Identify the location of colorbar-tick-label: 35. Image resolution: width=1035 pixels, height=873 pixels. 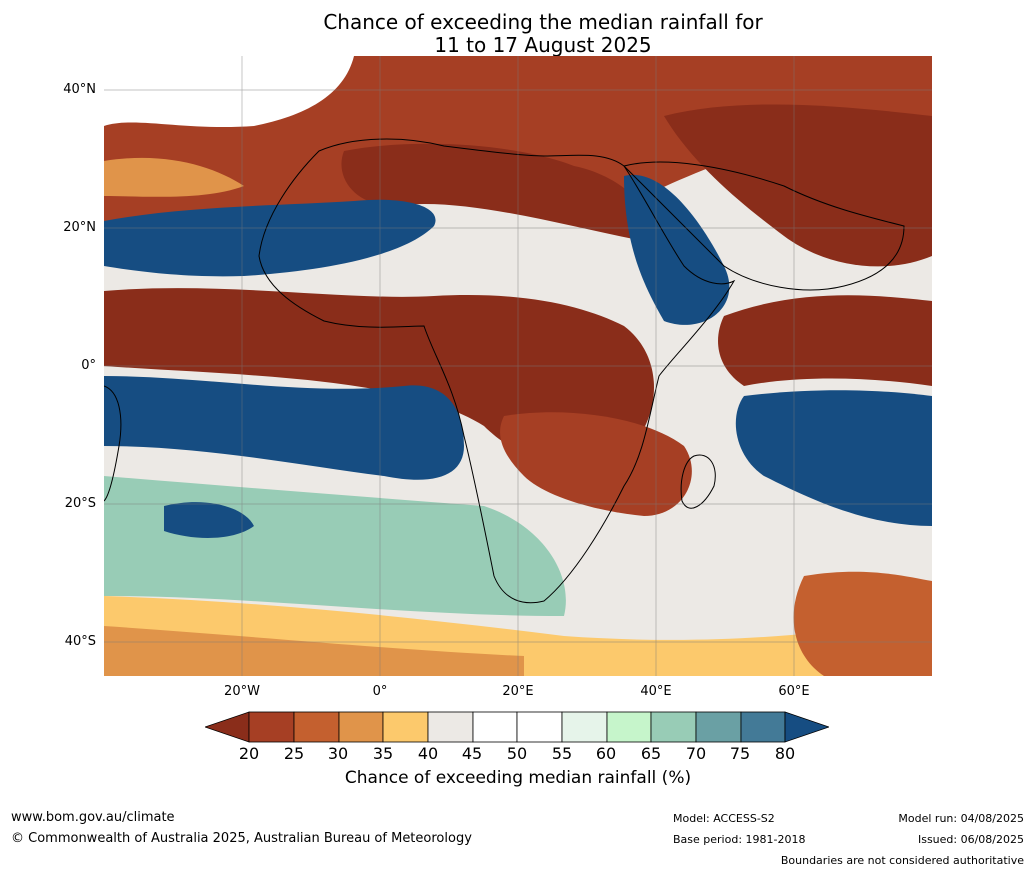
(383, 753).